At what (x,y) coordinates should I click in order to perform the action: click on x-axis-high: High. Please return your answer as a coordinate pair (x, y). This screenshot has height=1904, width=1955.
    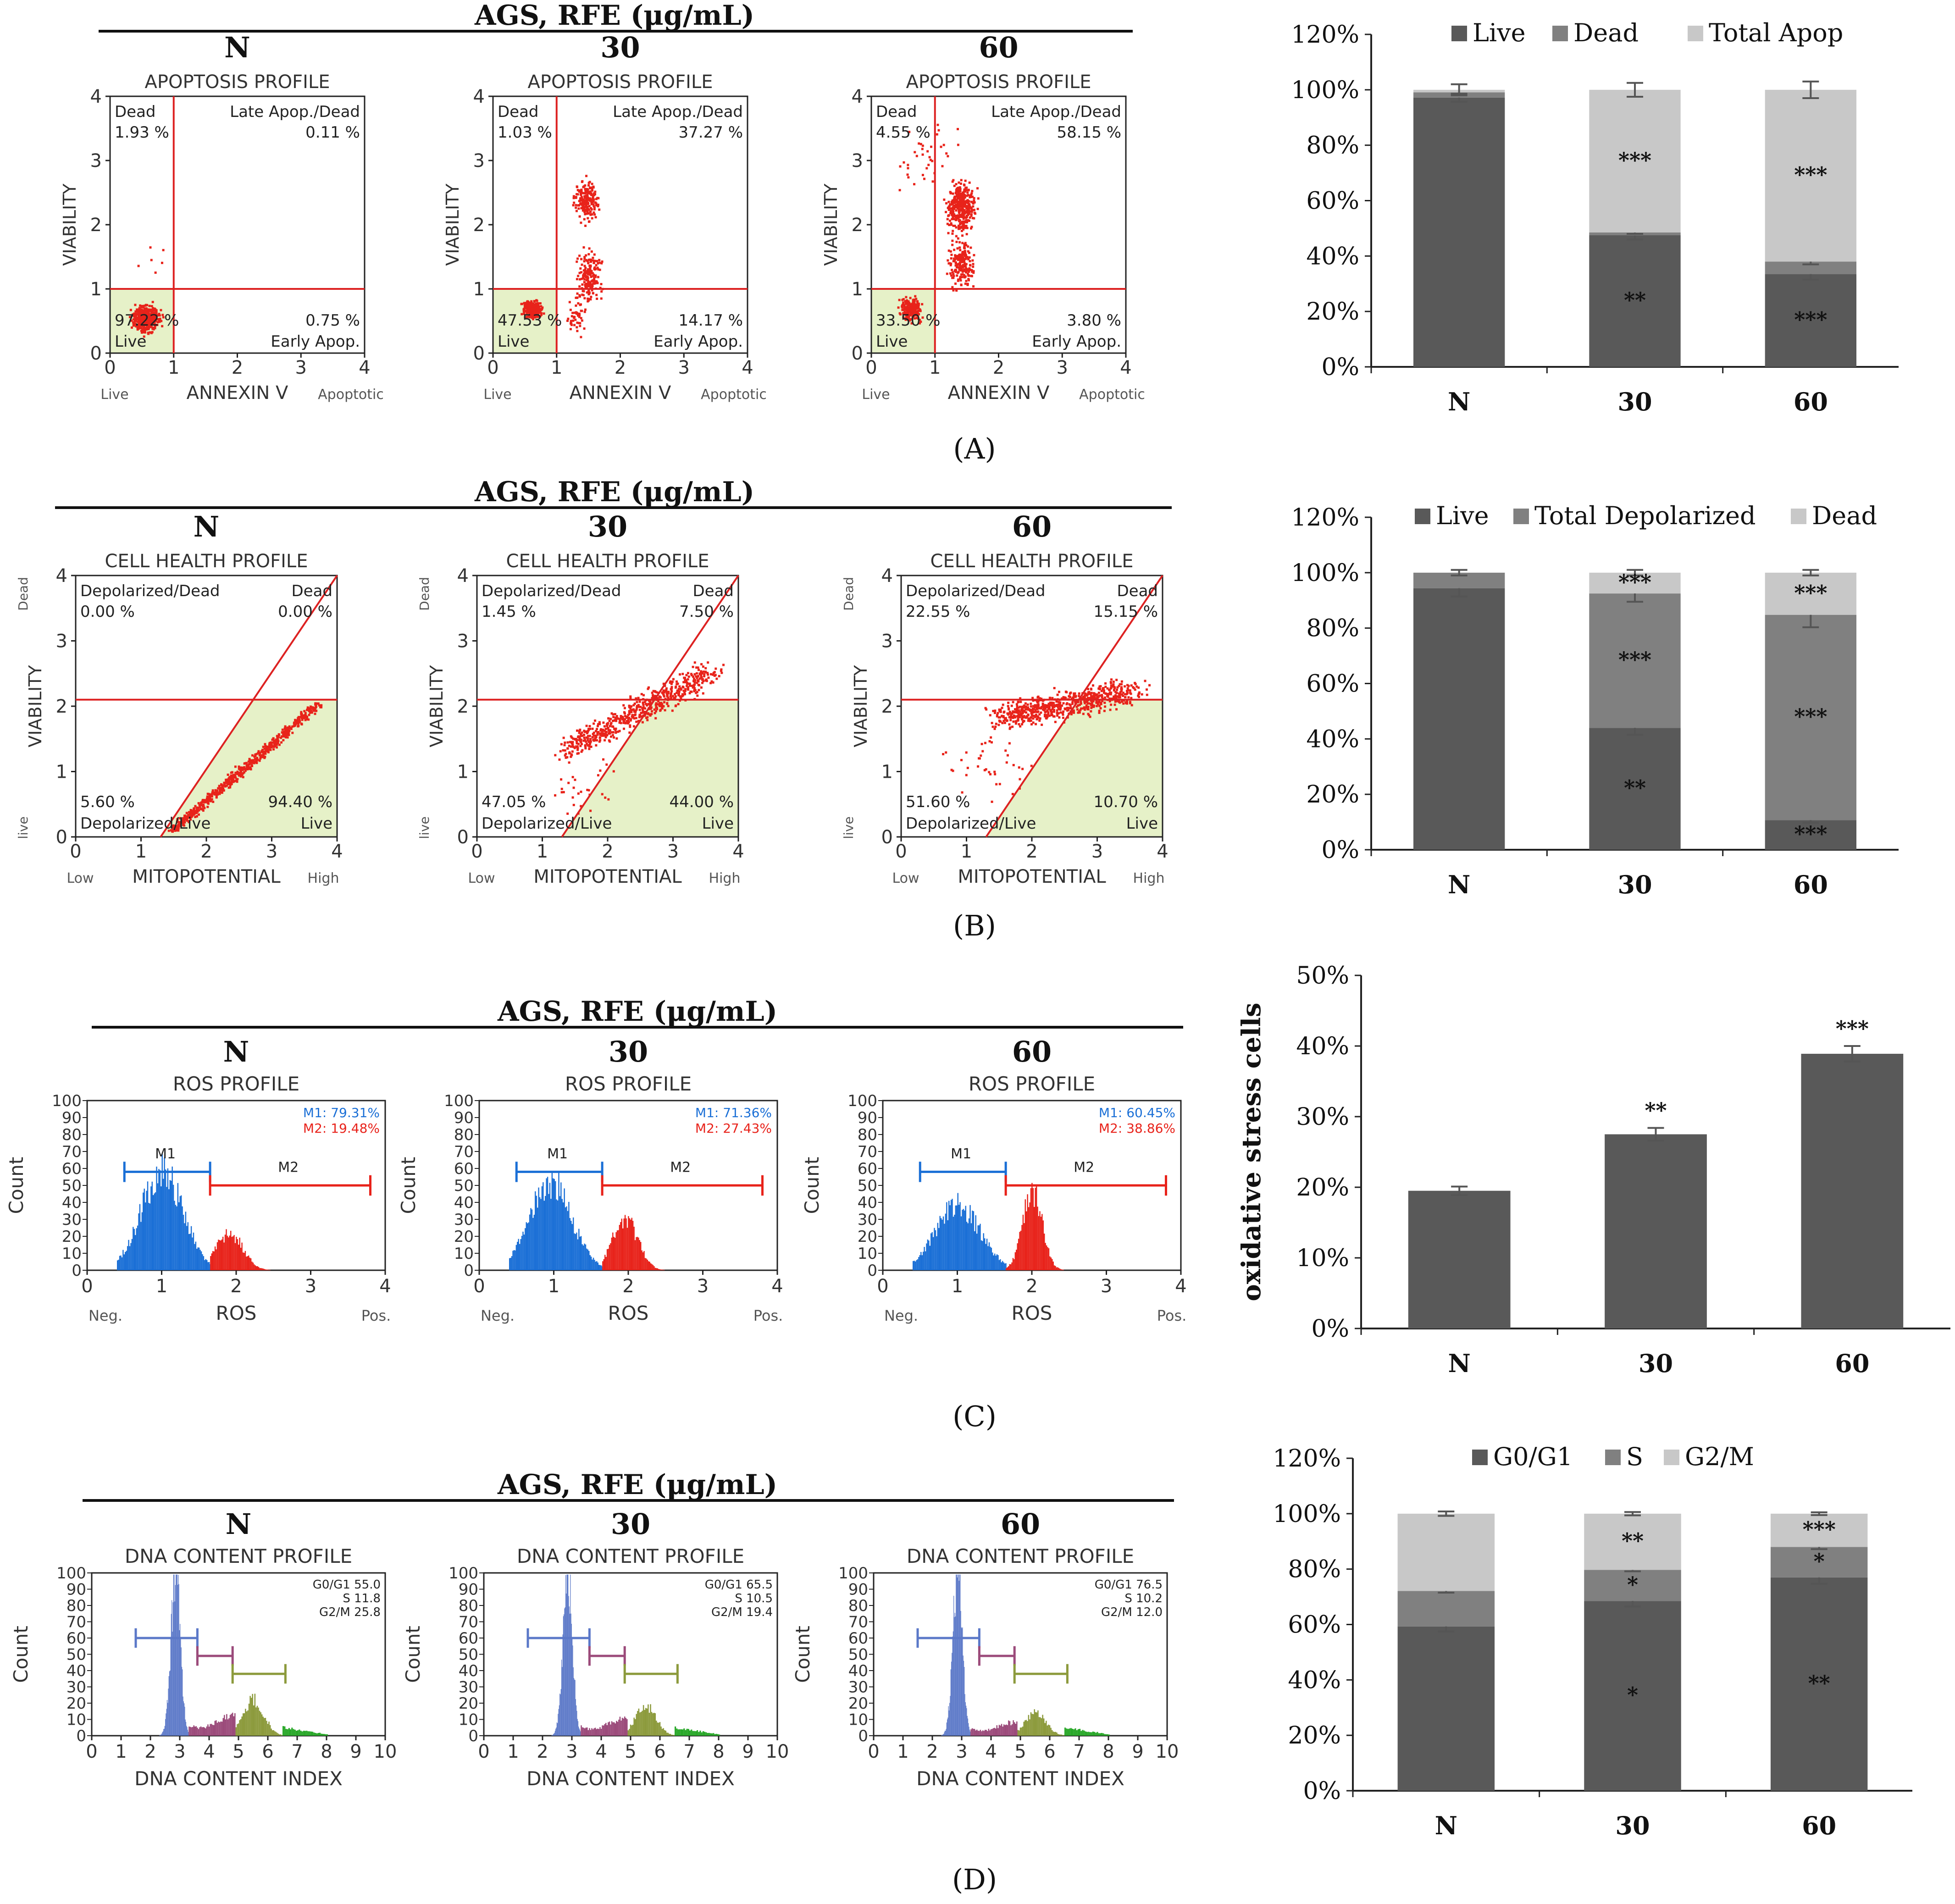
    Looking at the image, I should click on (323, 878).